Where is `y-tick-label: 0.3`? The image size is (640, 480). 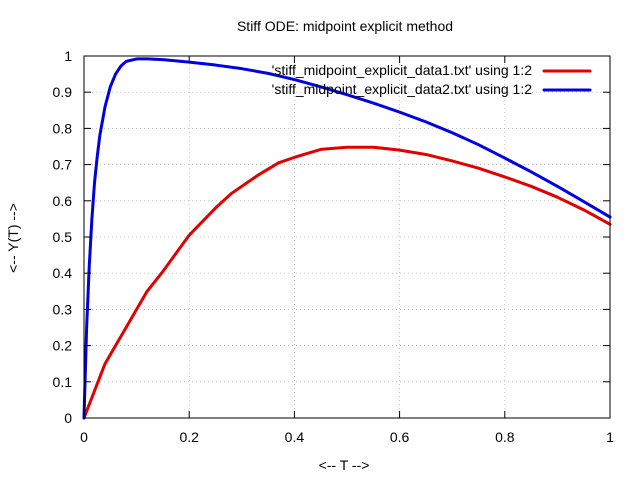 y-tick-label: 0.3 is located at coordinates (63, 309).